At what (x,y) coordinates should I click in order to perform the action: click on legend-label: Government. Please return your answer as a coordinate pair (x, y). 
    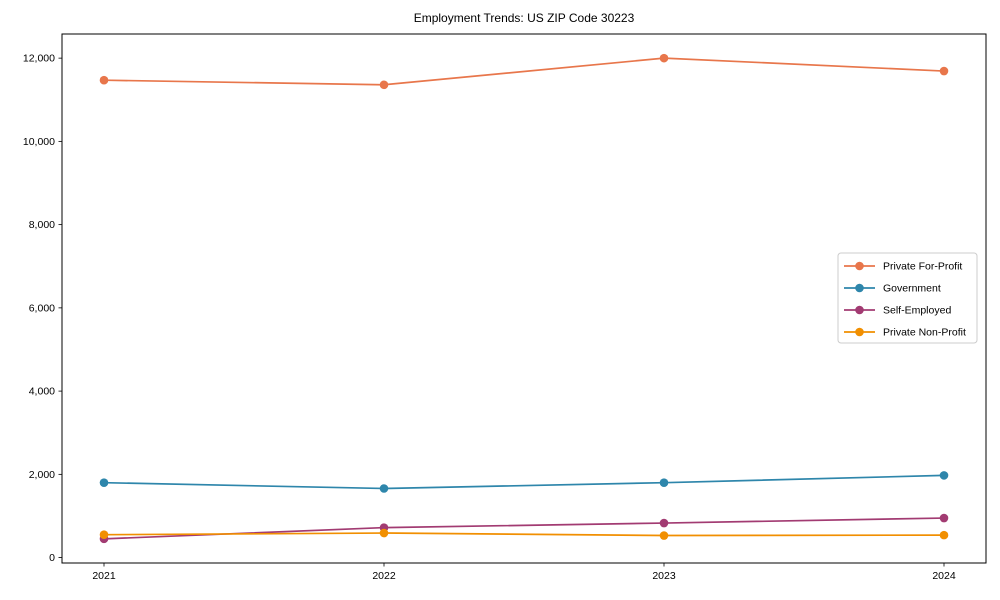
    Looking at the image, I should click on (912, 289).